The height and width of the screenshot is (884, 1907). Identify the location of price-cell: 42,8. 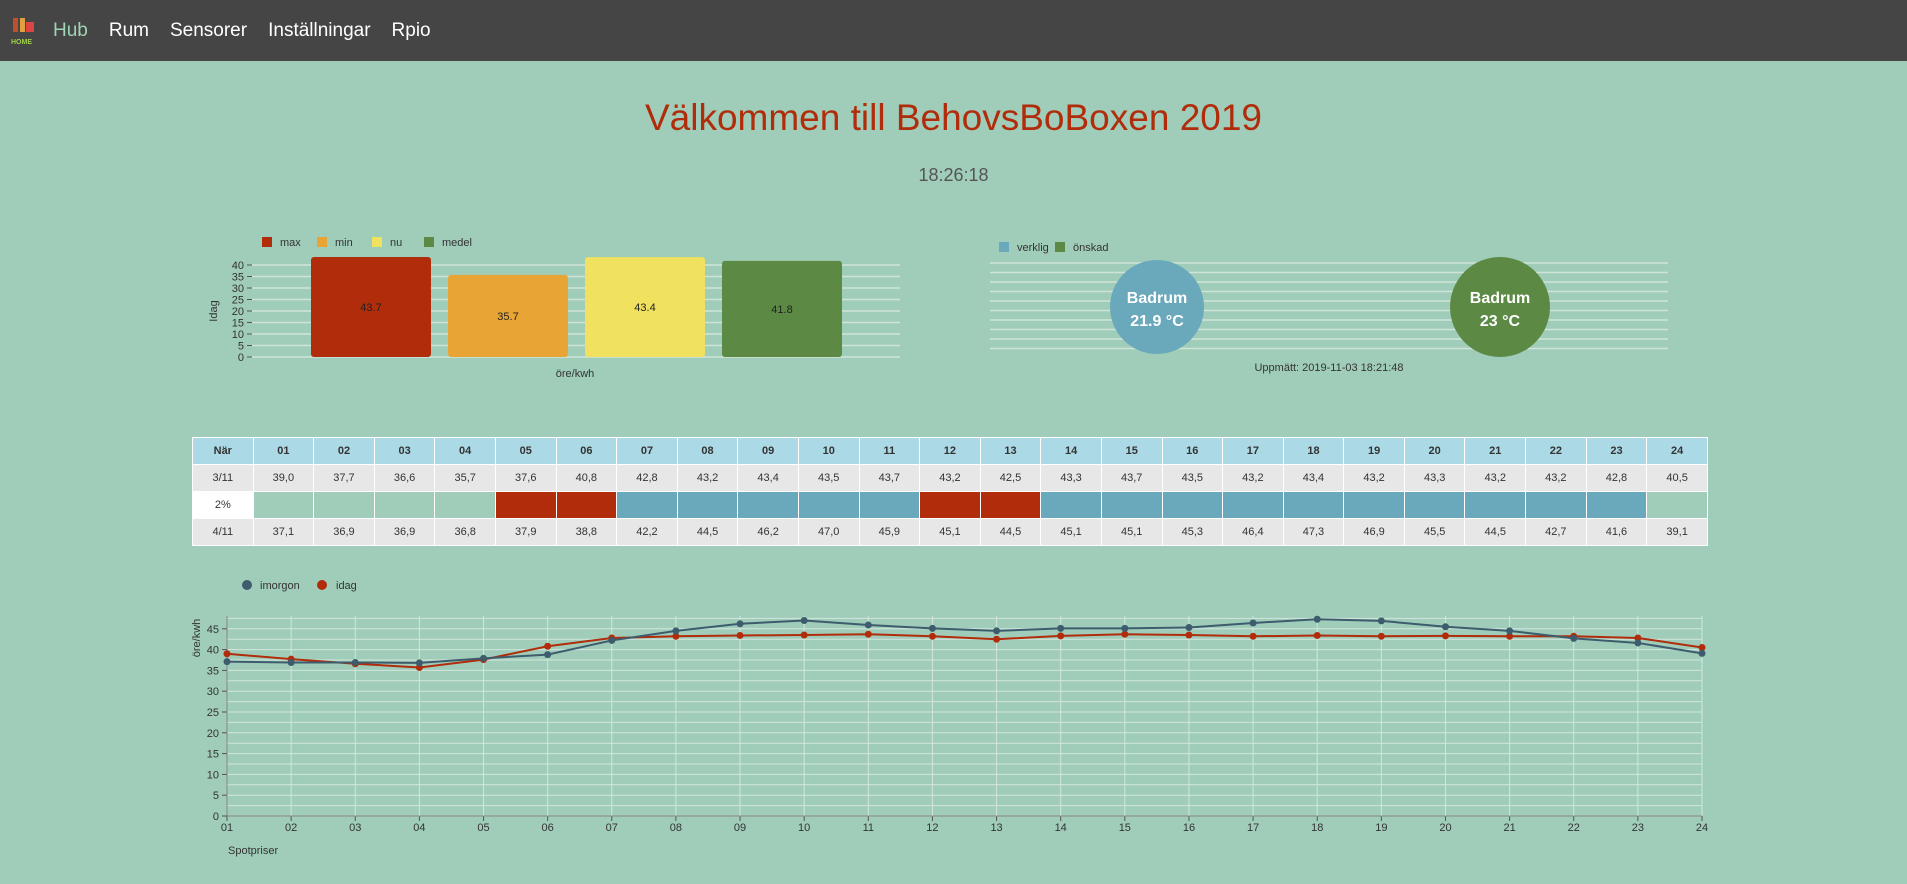
(647, 478).